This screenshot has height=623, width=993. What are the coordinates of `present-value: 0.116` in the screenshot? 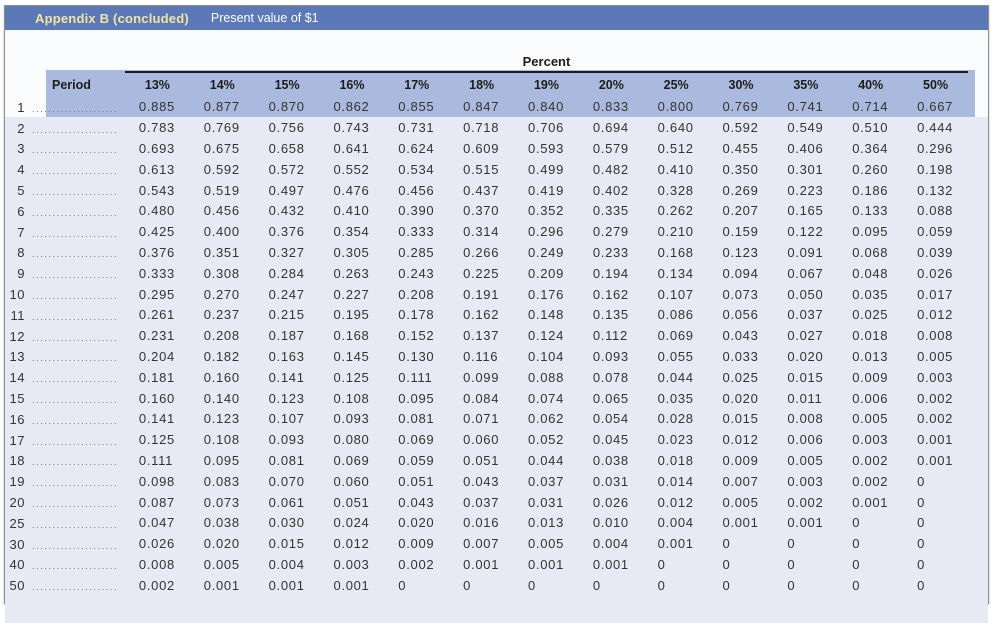 It's located at (481, 356).